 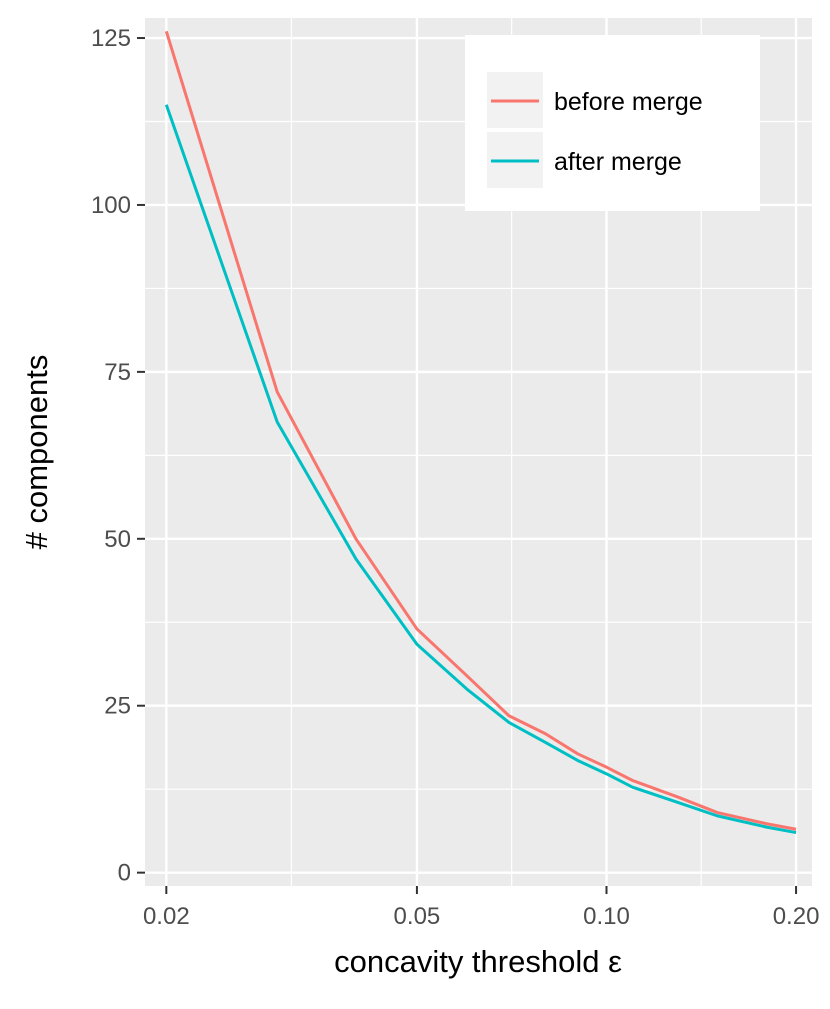 What do you see at coordinates (481, 908) in the screenshot?
I see `x-axis: 0.02 0.05 0.10 0.20` at bounding box center [481, 908].